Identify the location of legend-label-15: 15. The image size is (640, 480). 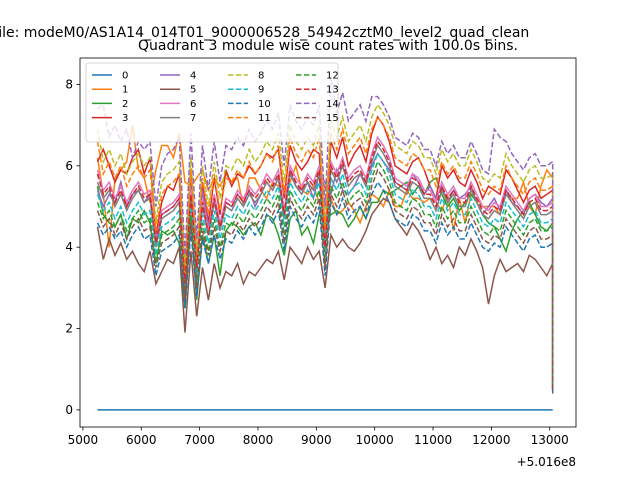
(332, 118).